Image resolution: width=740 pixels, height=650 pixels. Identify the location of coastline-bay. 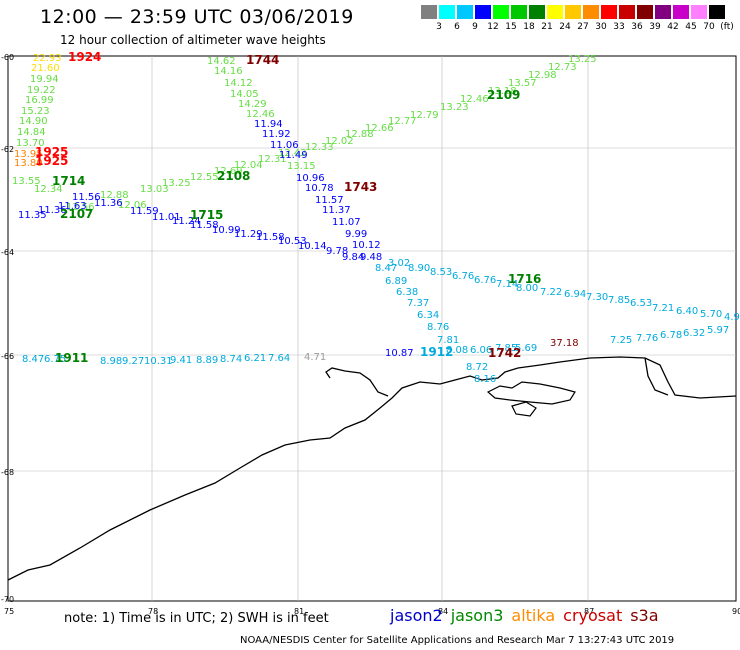
(656, 376).